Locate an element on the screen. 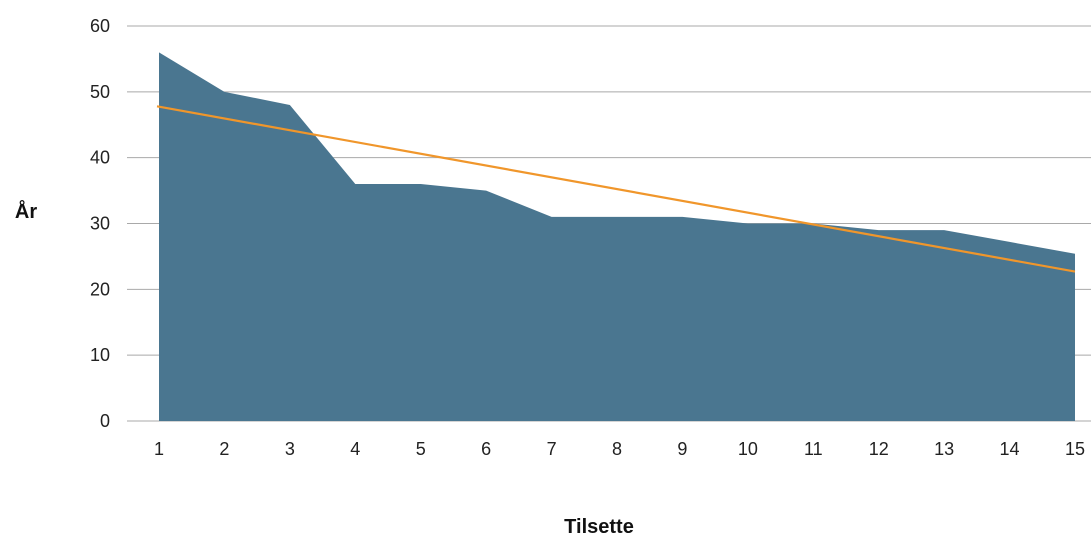  y-tick-label: 20 is located at coordinates (100, 289).